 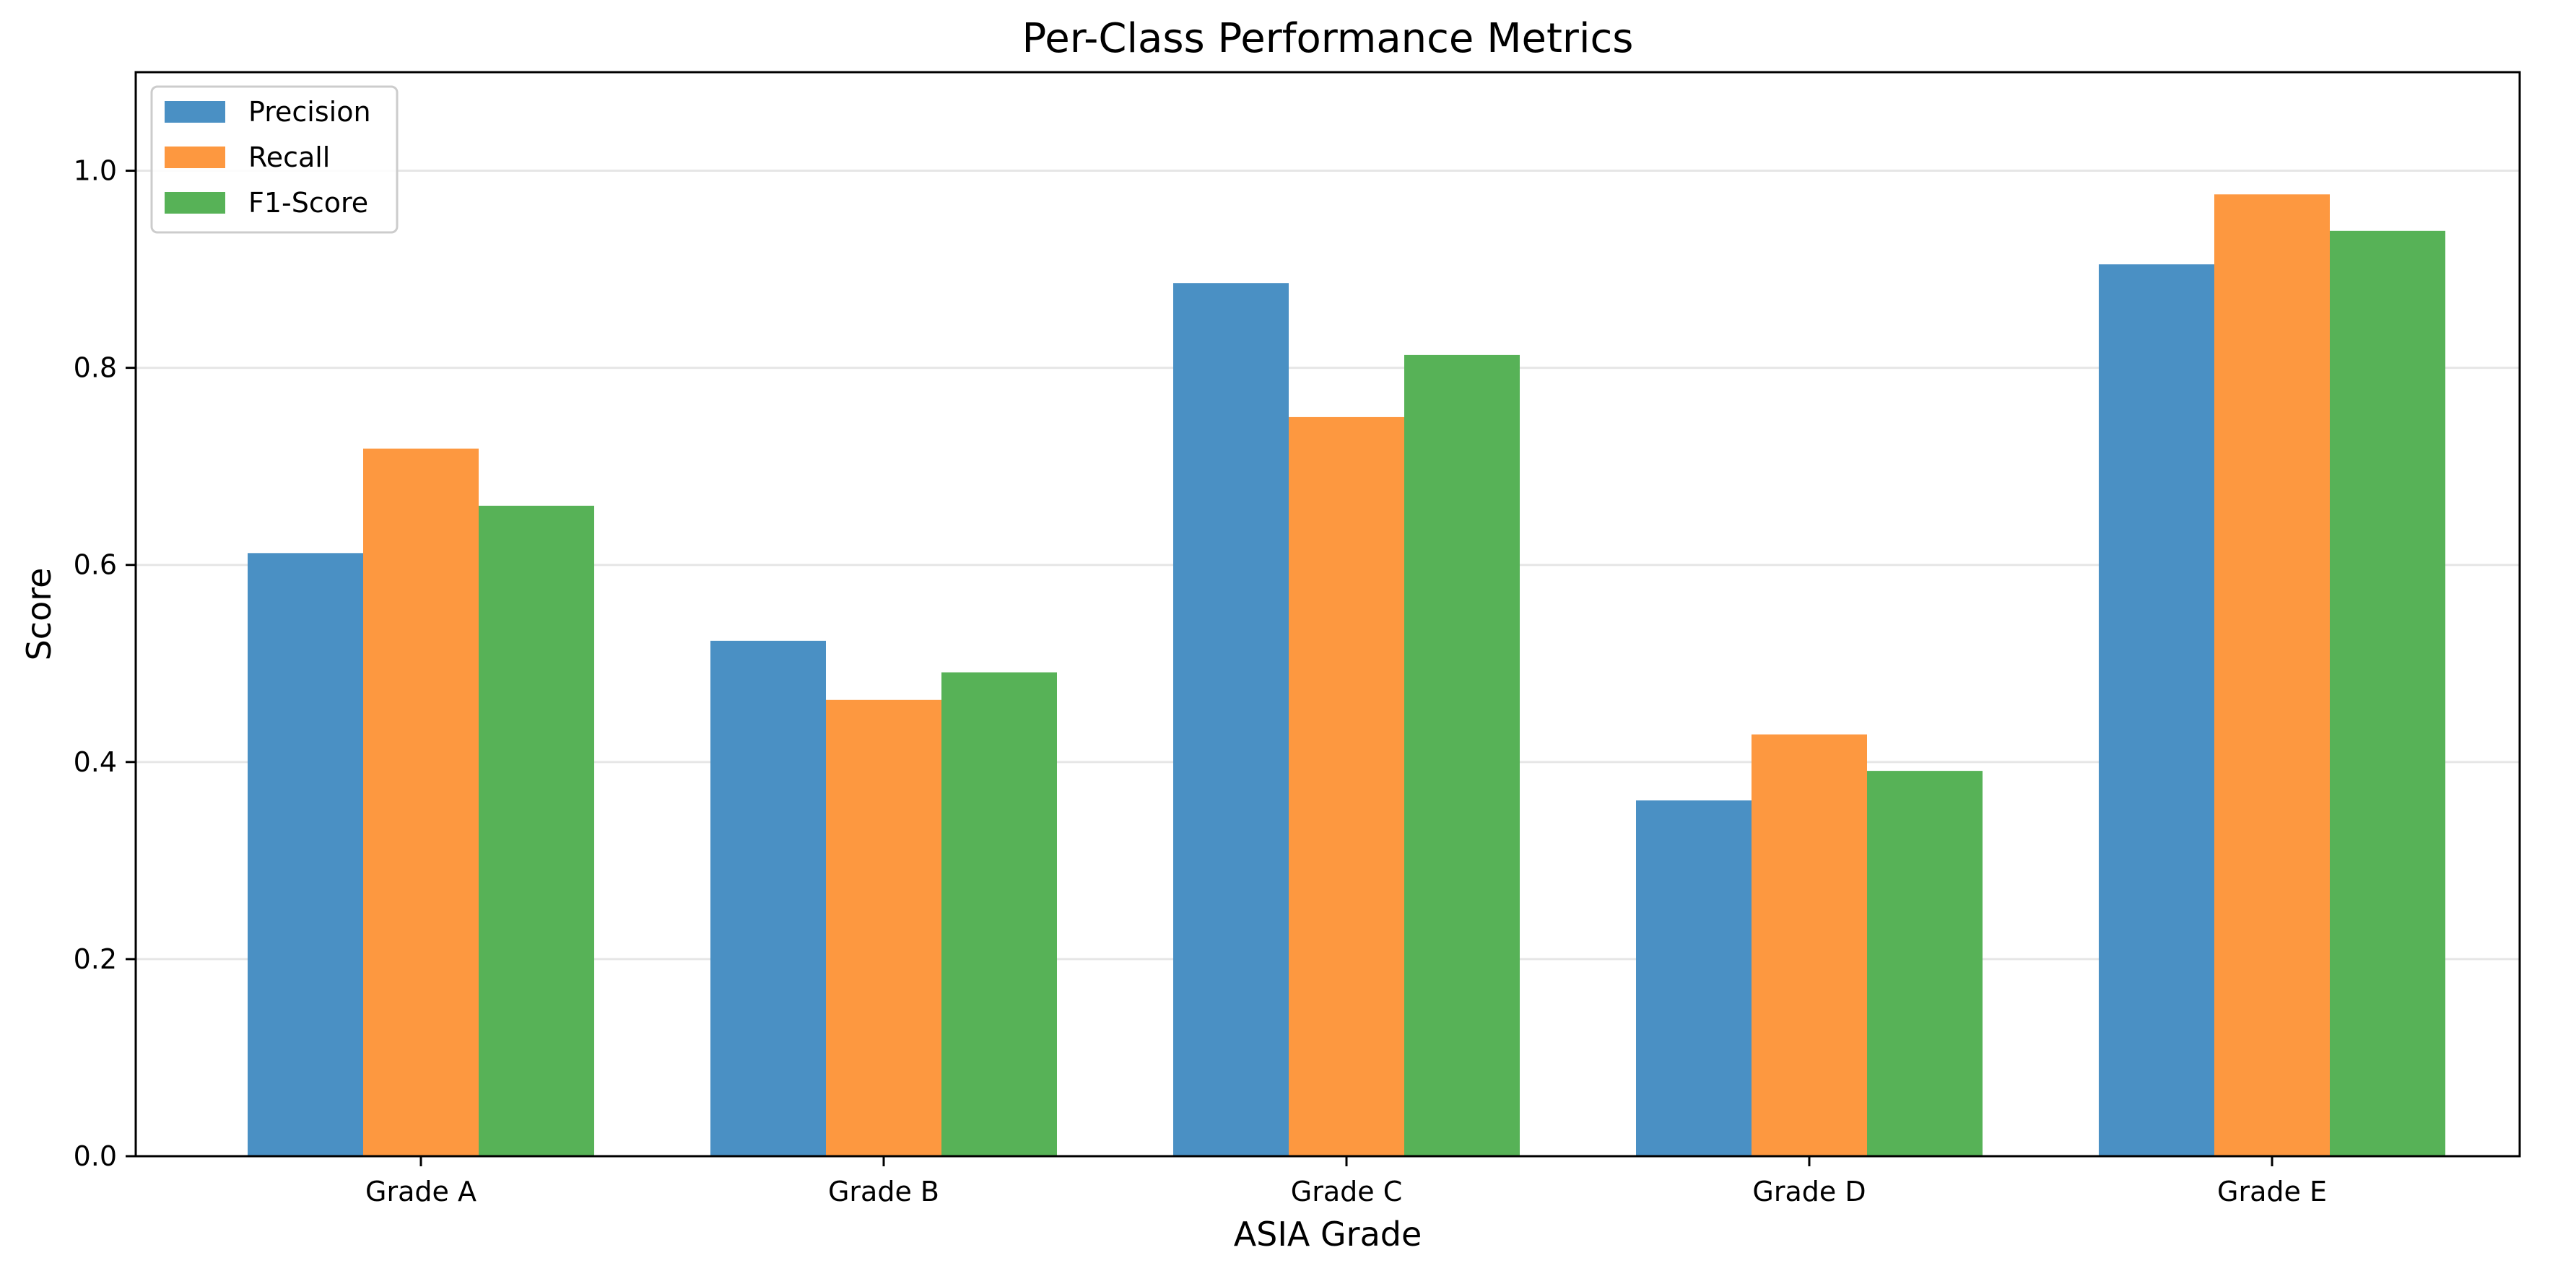 I want to click on y-tick-label: 0.4, so click(x=95, y=762).